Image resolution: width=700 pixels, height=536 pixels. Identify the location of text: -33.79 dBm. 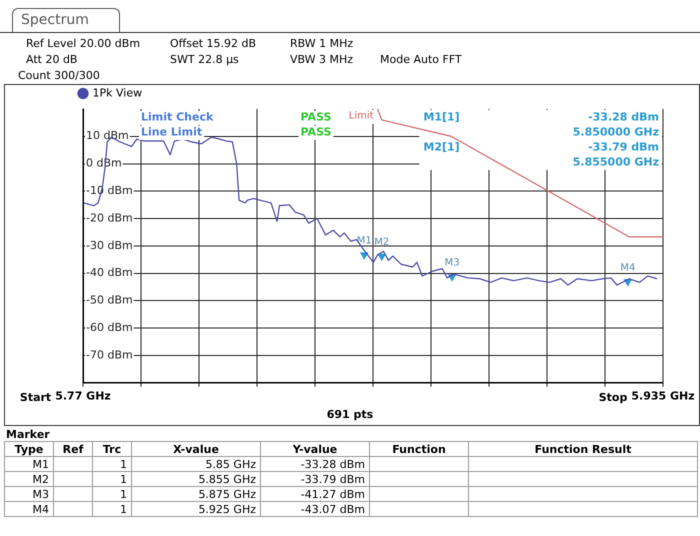
(315, 479).